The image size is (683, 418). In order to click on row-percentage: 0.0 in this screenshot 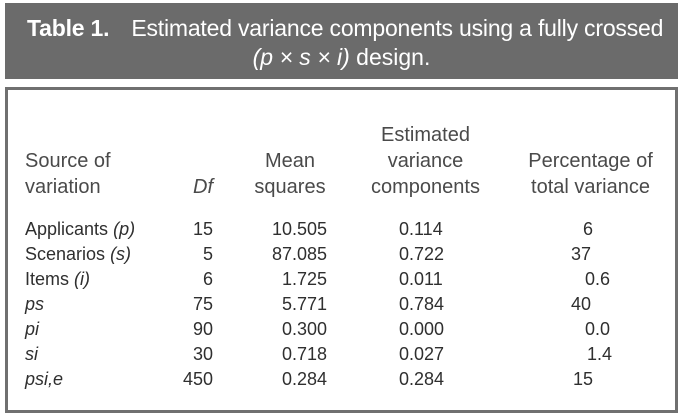, I will do `click(598, 329)`.